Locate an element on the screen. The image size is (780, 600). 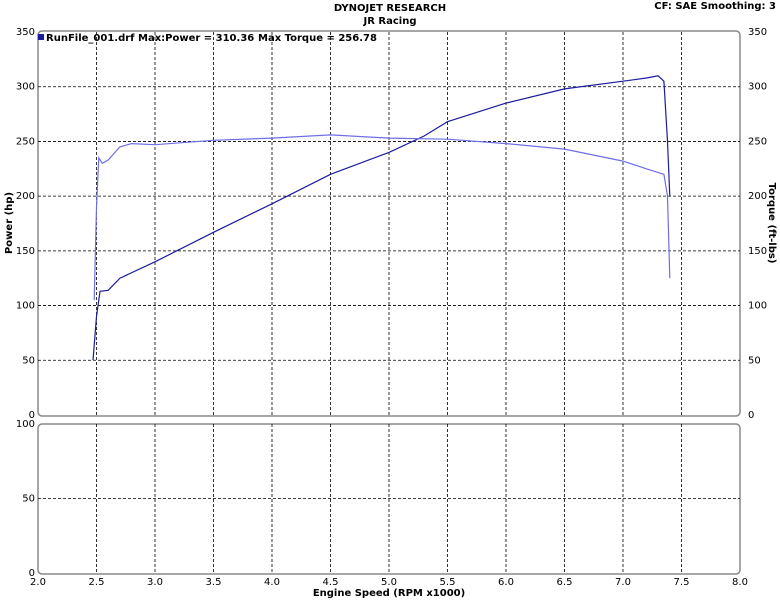
x-tick-label: 4.0 is located at coordinates (272, 582).